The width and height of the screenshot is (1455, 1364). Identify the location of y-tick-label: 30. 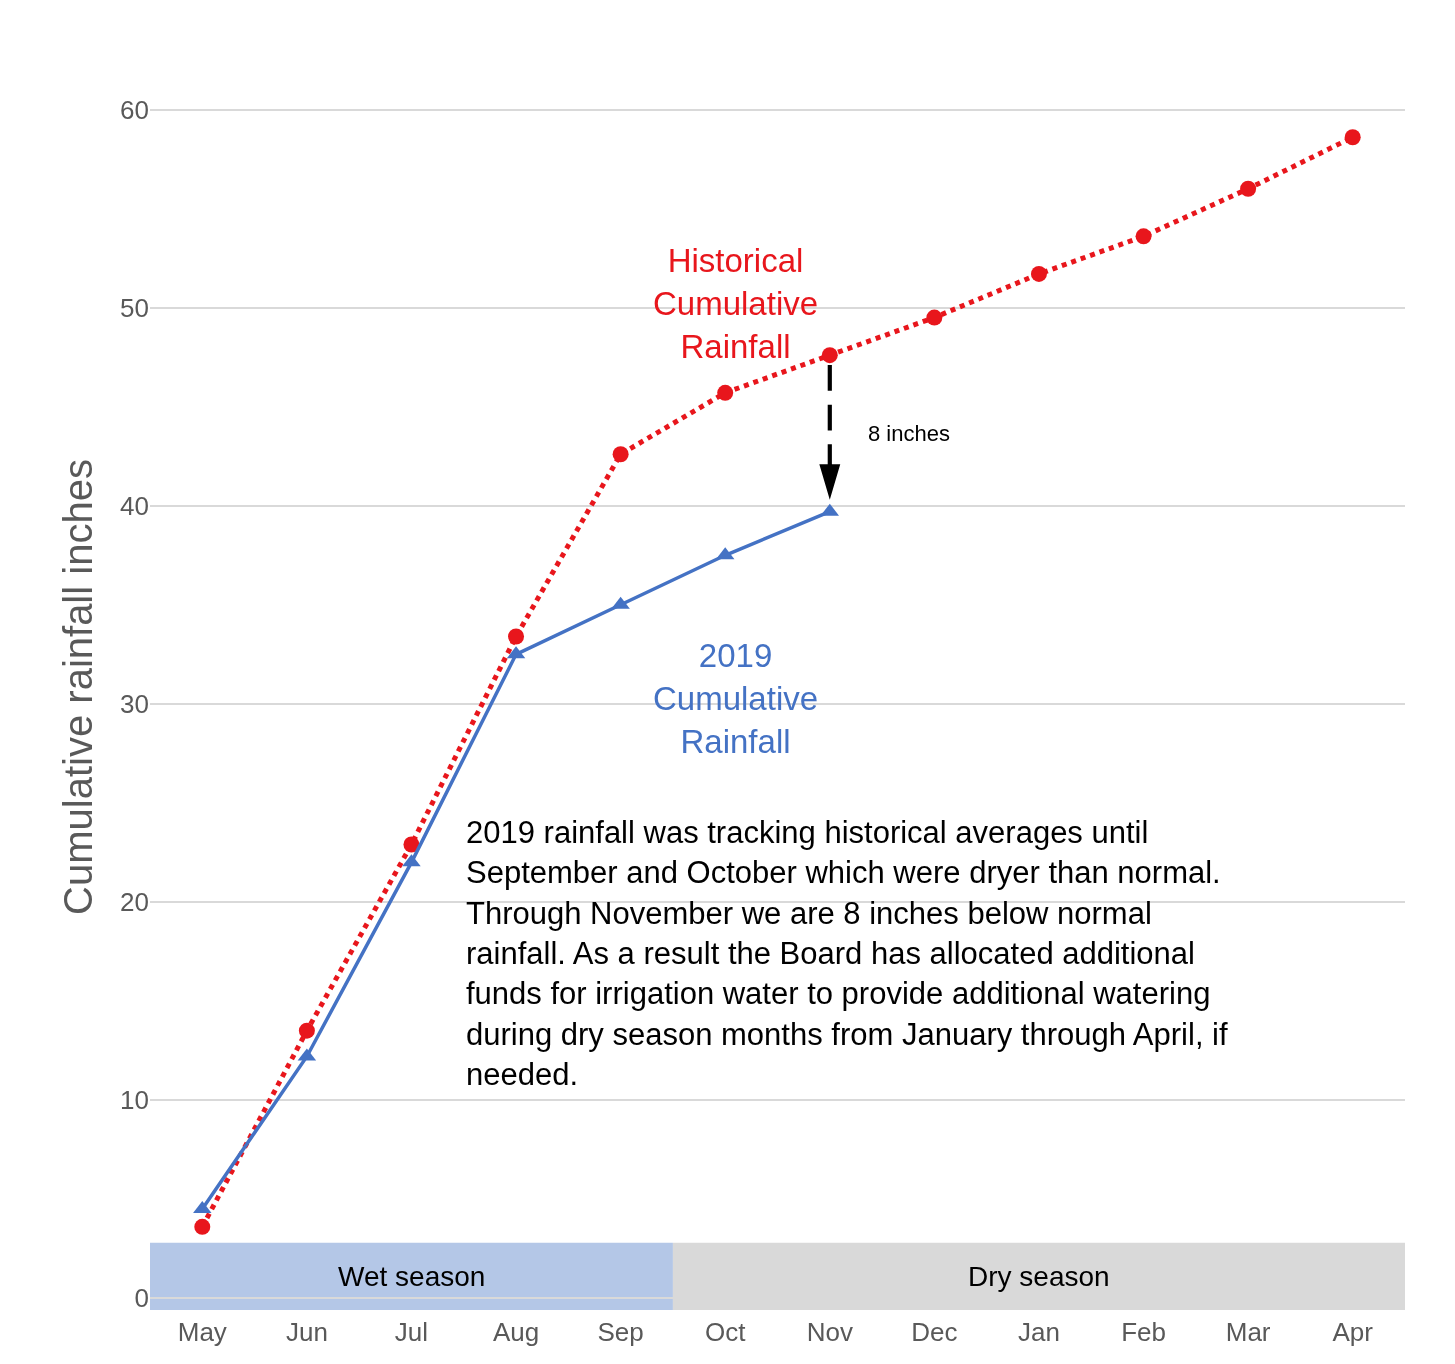
(134, 703).